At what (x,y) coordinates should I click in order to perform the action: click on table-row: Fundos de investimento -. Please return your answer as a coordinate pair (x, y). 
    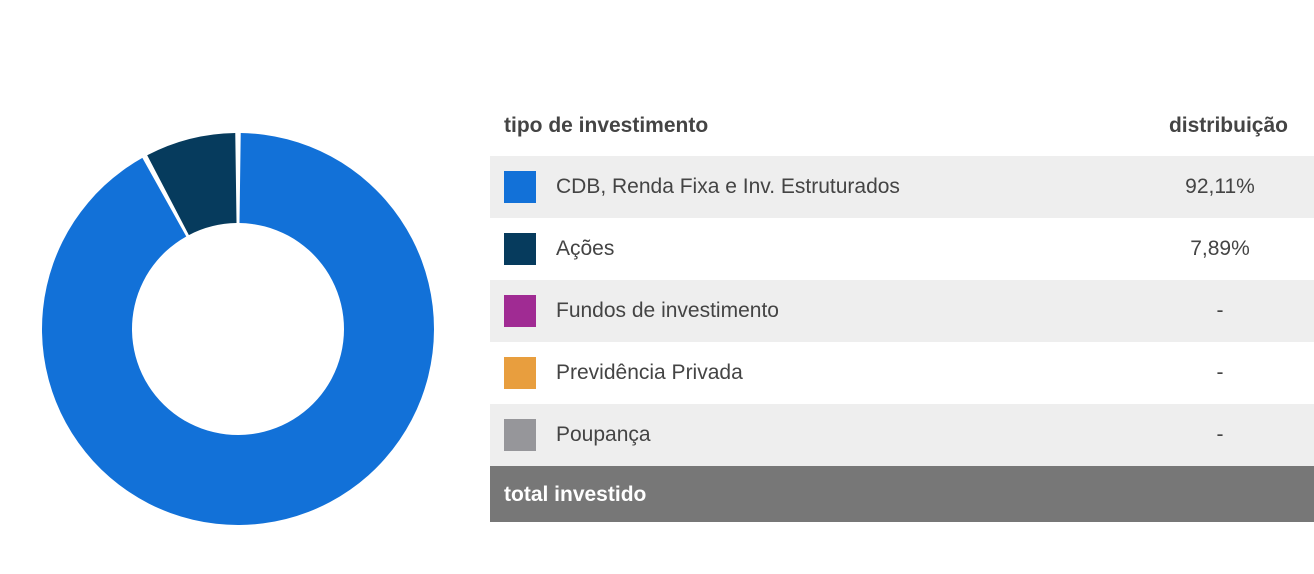
    Looking at the image, I should click on (902, 311).